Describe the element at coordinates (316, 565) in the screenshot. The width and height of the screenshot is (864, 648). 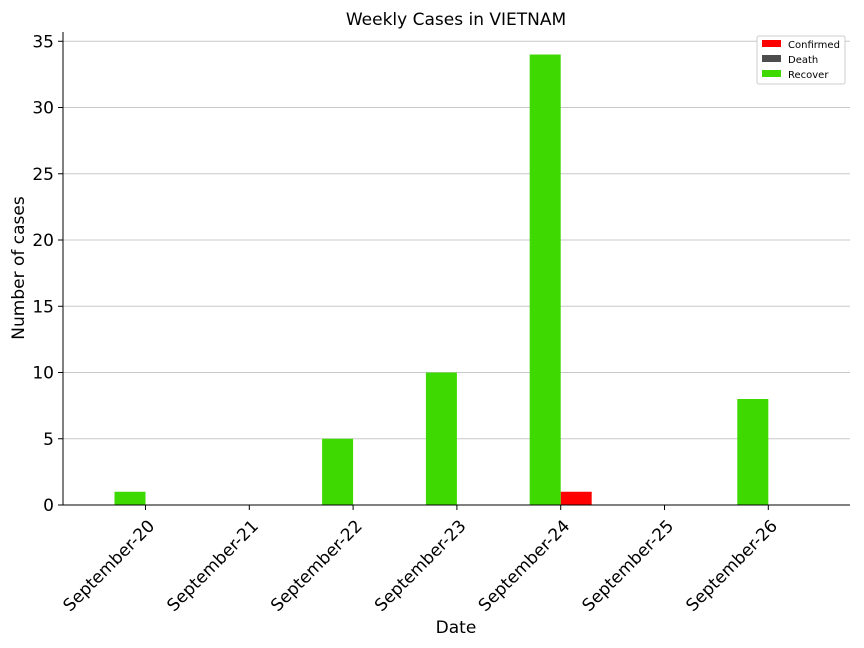
I see `x-tick-label: September-22` at that location.